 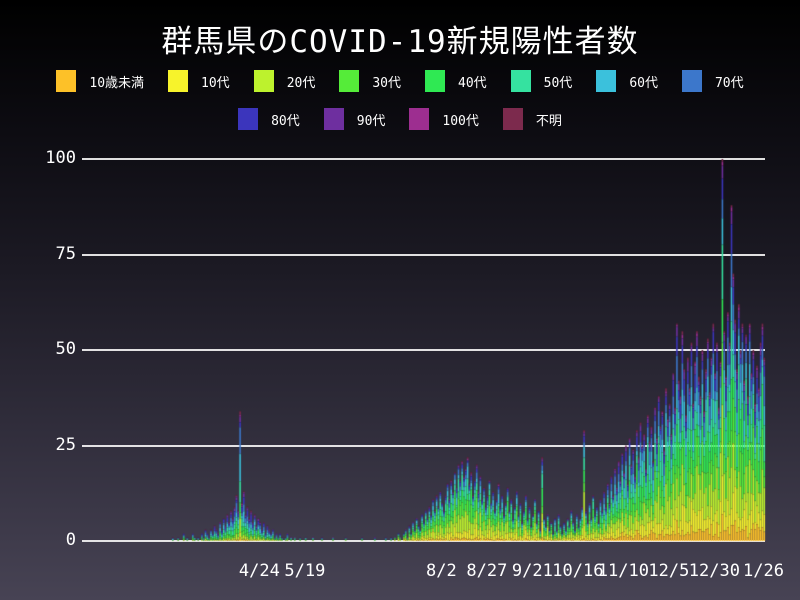 What do you see at coordinates (199, 81) in the screenshot?
I see `legend-item-10代: 10代` at bounding box center [199, 81].